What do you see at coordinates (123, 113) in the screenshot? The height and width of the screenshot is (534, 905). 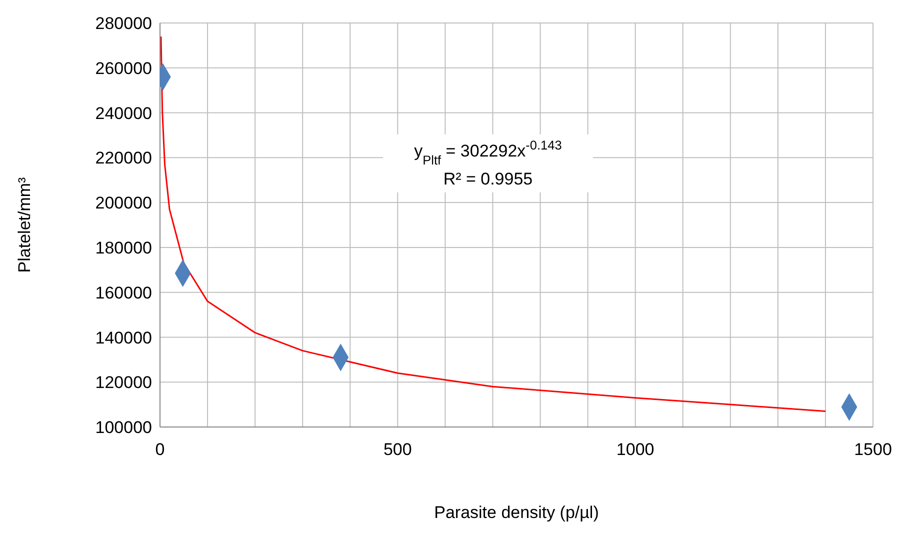 I see `y-tick-label: 240000` at bounding box center [123, 113].